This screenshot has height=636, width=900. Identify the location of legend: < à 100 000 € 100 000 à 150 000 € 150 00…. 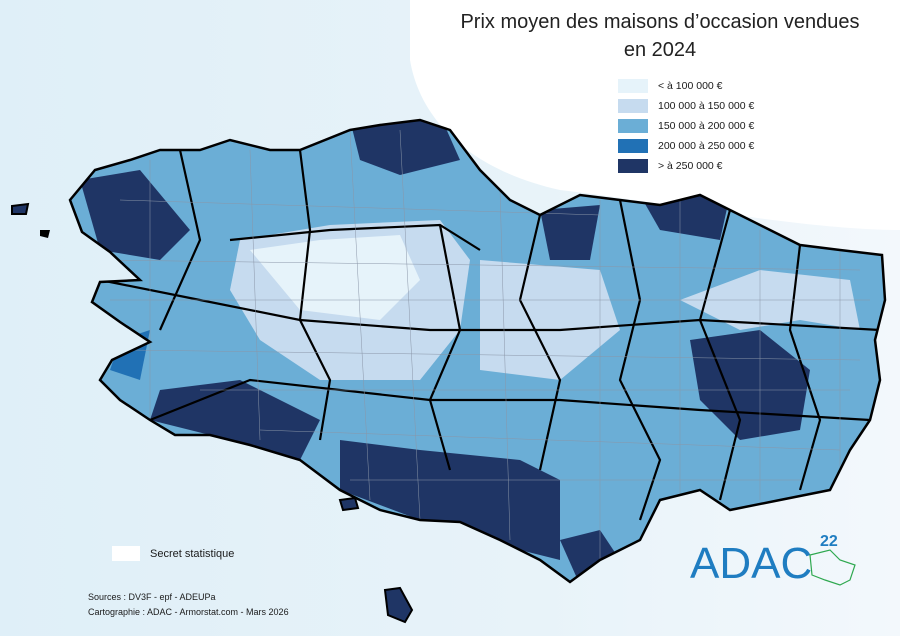
(686, 126).